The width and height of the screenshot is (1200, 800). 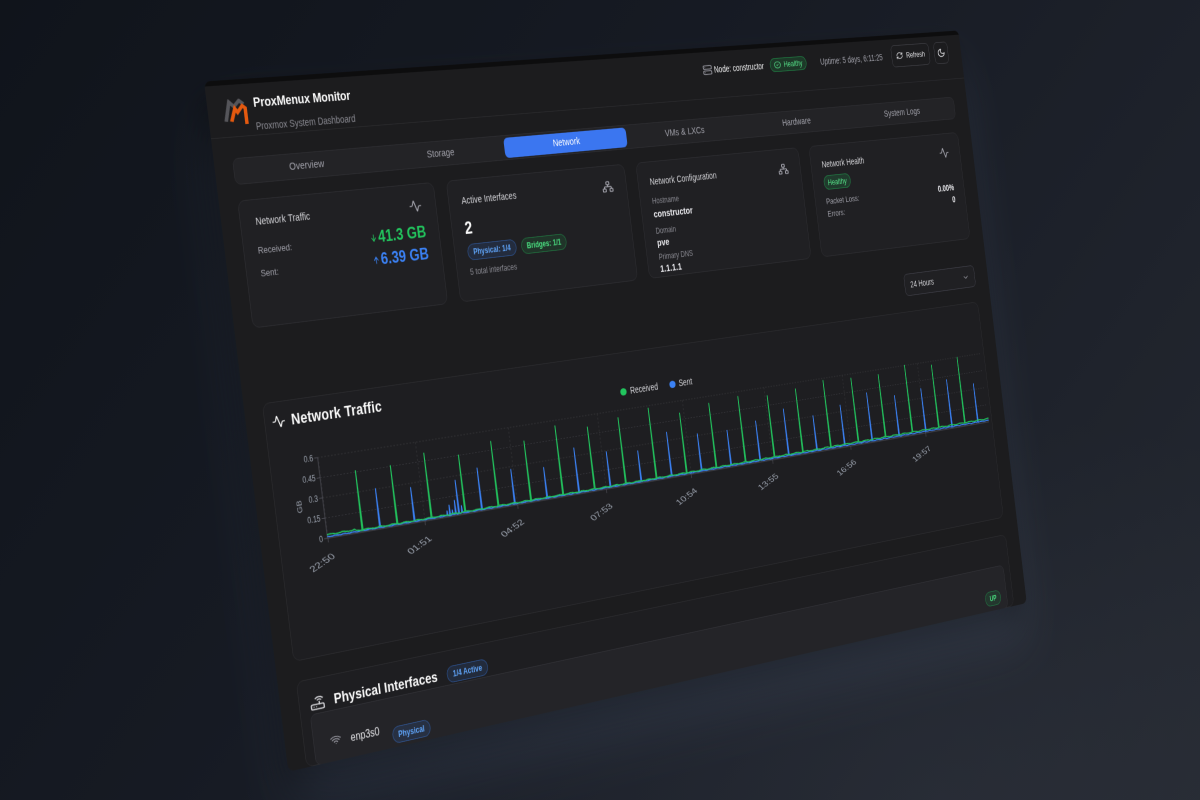 I want to click on svg-text: 0, so click(x=321, y=539).